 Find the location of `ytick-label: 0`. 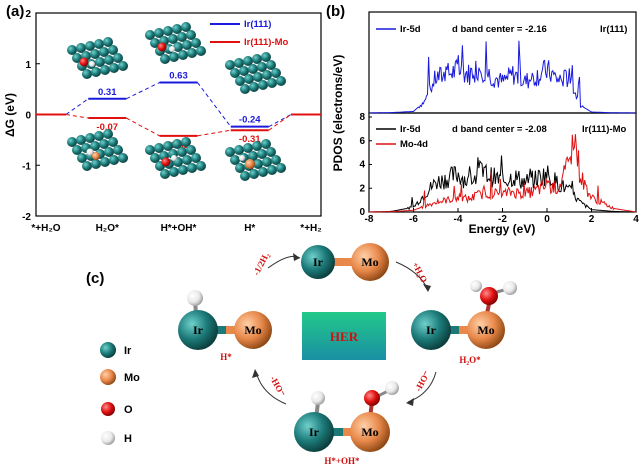

ytick-label: 0 is located at coordinates (362, 212).